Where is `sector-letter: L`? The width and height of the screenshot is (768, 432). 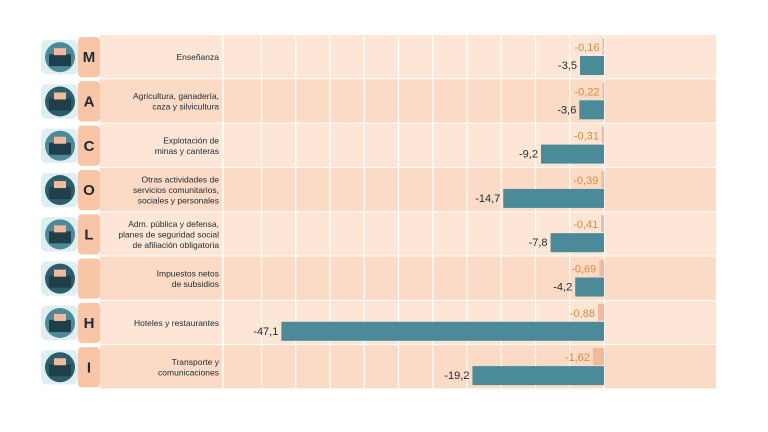 sector-letter: L is located at coordinates (88, 234).